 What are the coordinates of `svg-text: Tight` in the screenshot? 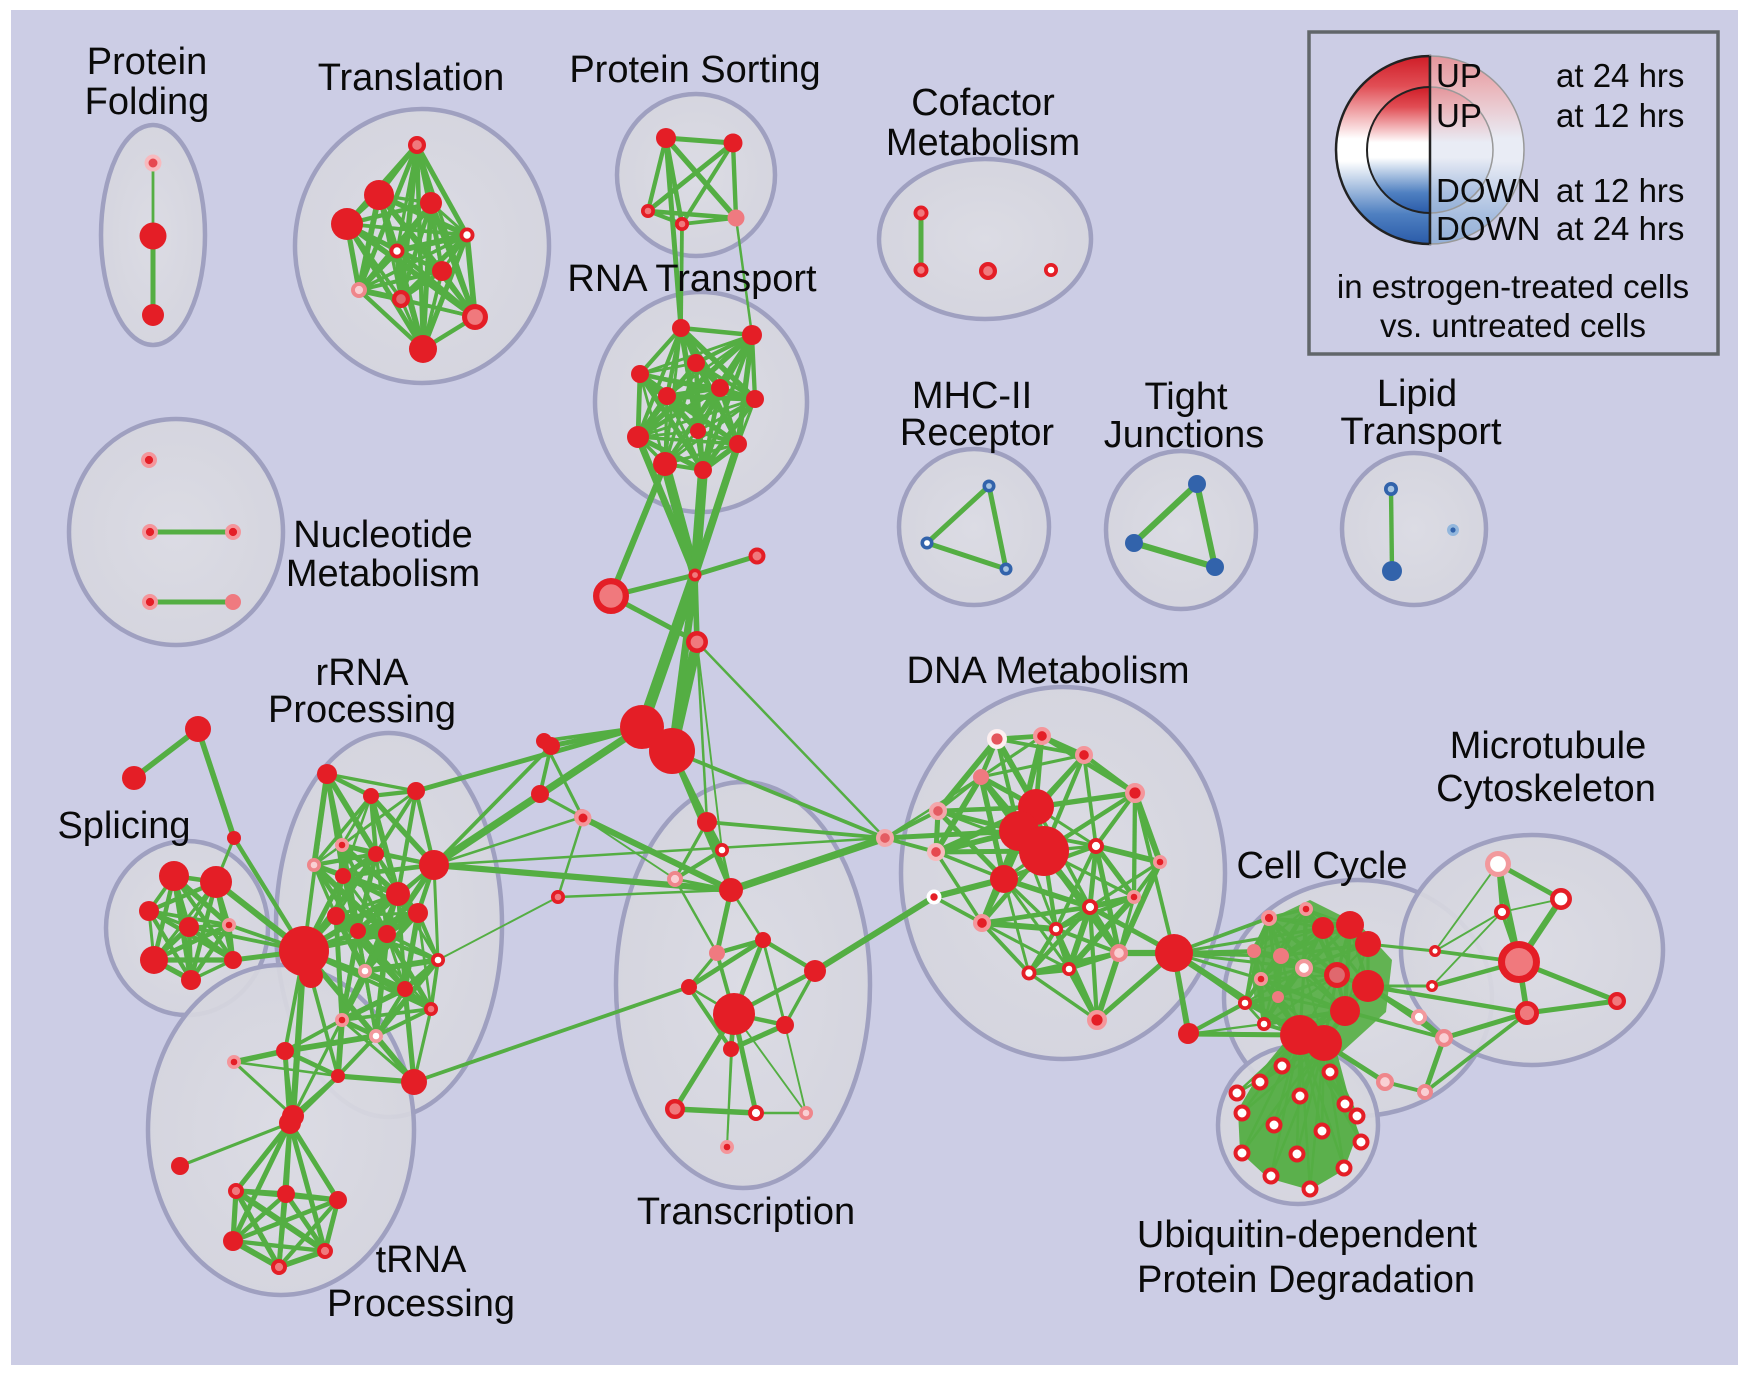 It's located at (1186, 397).